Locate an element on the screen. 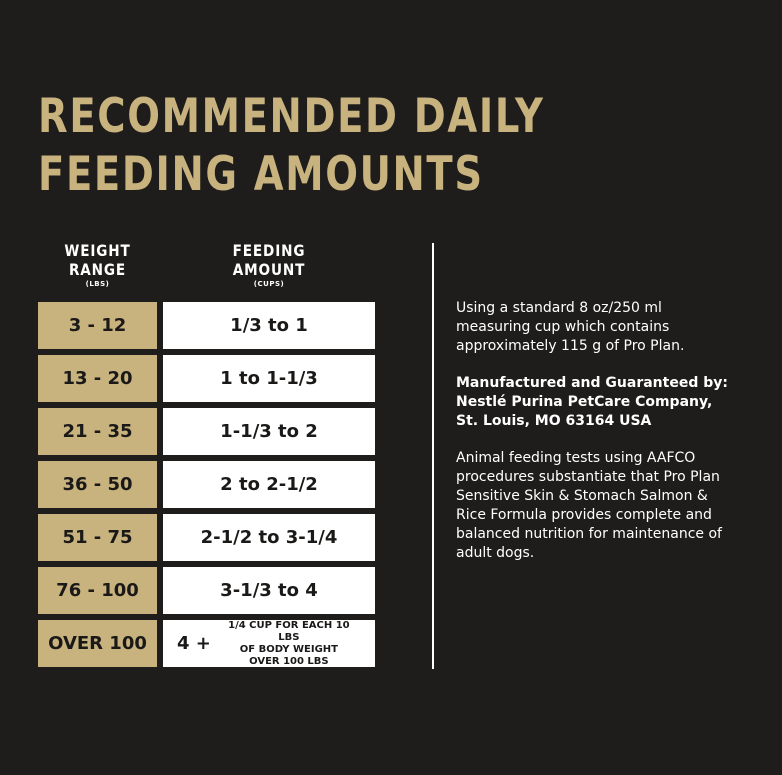  info-line: Rice Formula provides complete and is located at coordinates (584, 515).